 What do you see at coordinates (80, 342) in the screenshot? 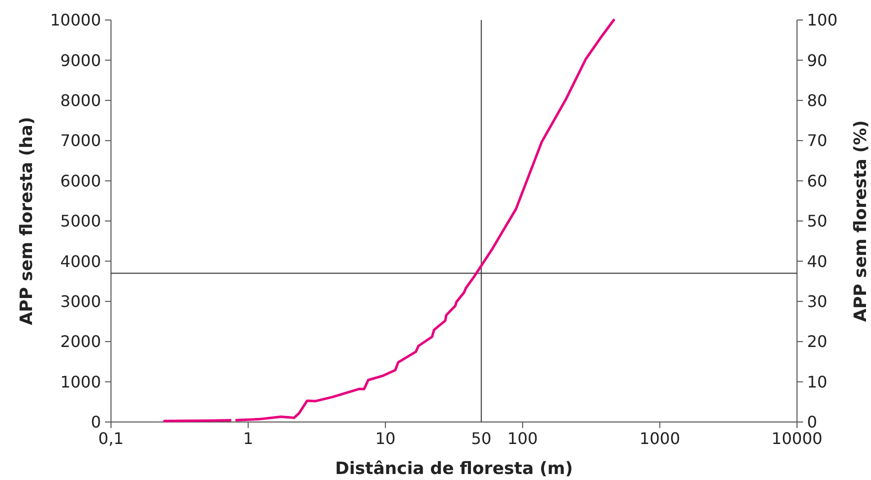
I see `y-tick-label: 2000` at bounding box center [80, 342].